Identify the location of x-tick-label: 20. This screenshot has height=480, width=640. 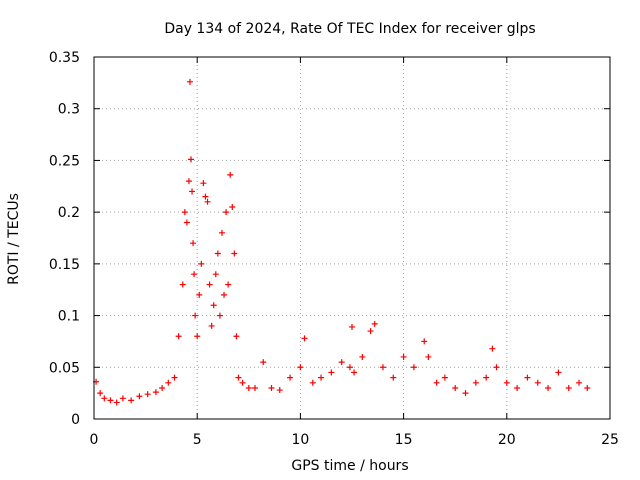
(507, 440).